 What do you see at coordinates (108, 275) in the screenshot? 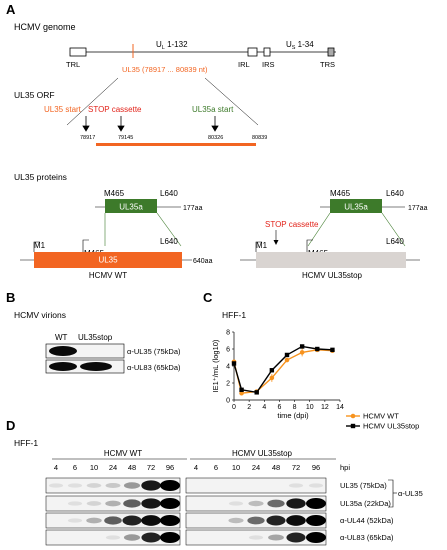
I see `wt-caption: HCMV WT` at bounding box center [108, 275].